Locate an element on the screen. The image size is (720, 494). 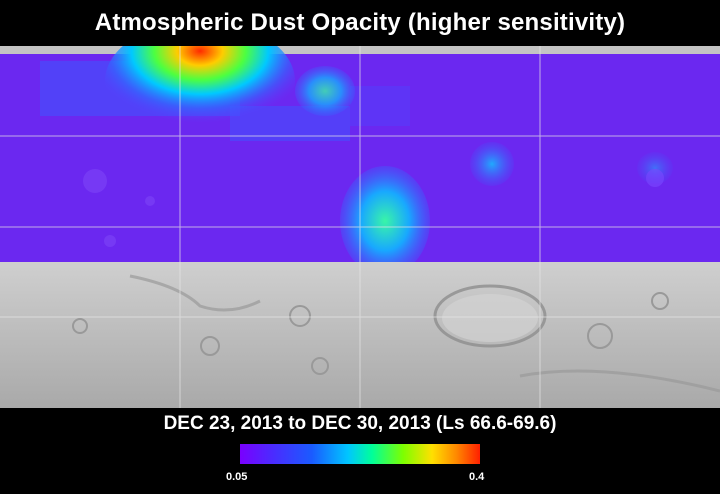
opacity-colorbar is located at coordinates (360, 454).